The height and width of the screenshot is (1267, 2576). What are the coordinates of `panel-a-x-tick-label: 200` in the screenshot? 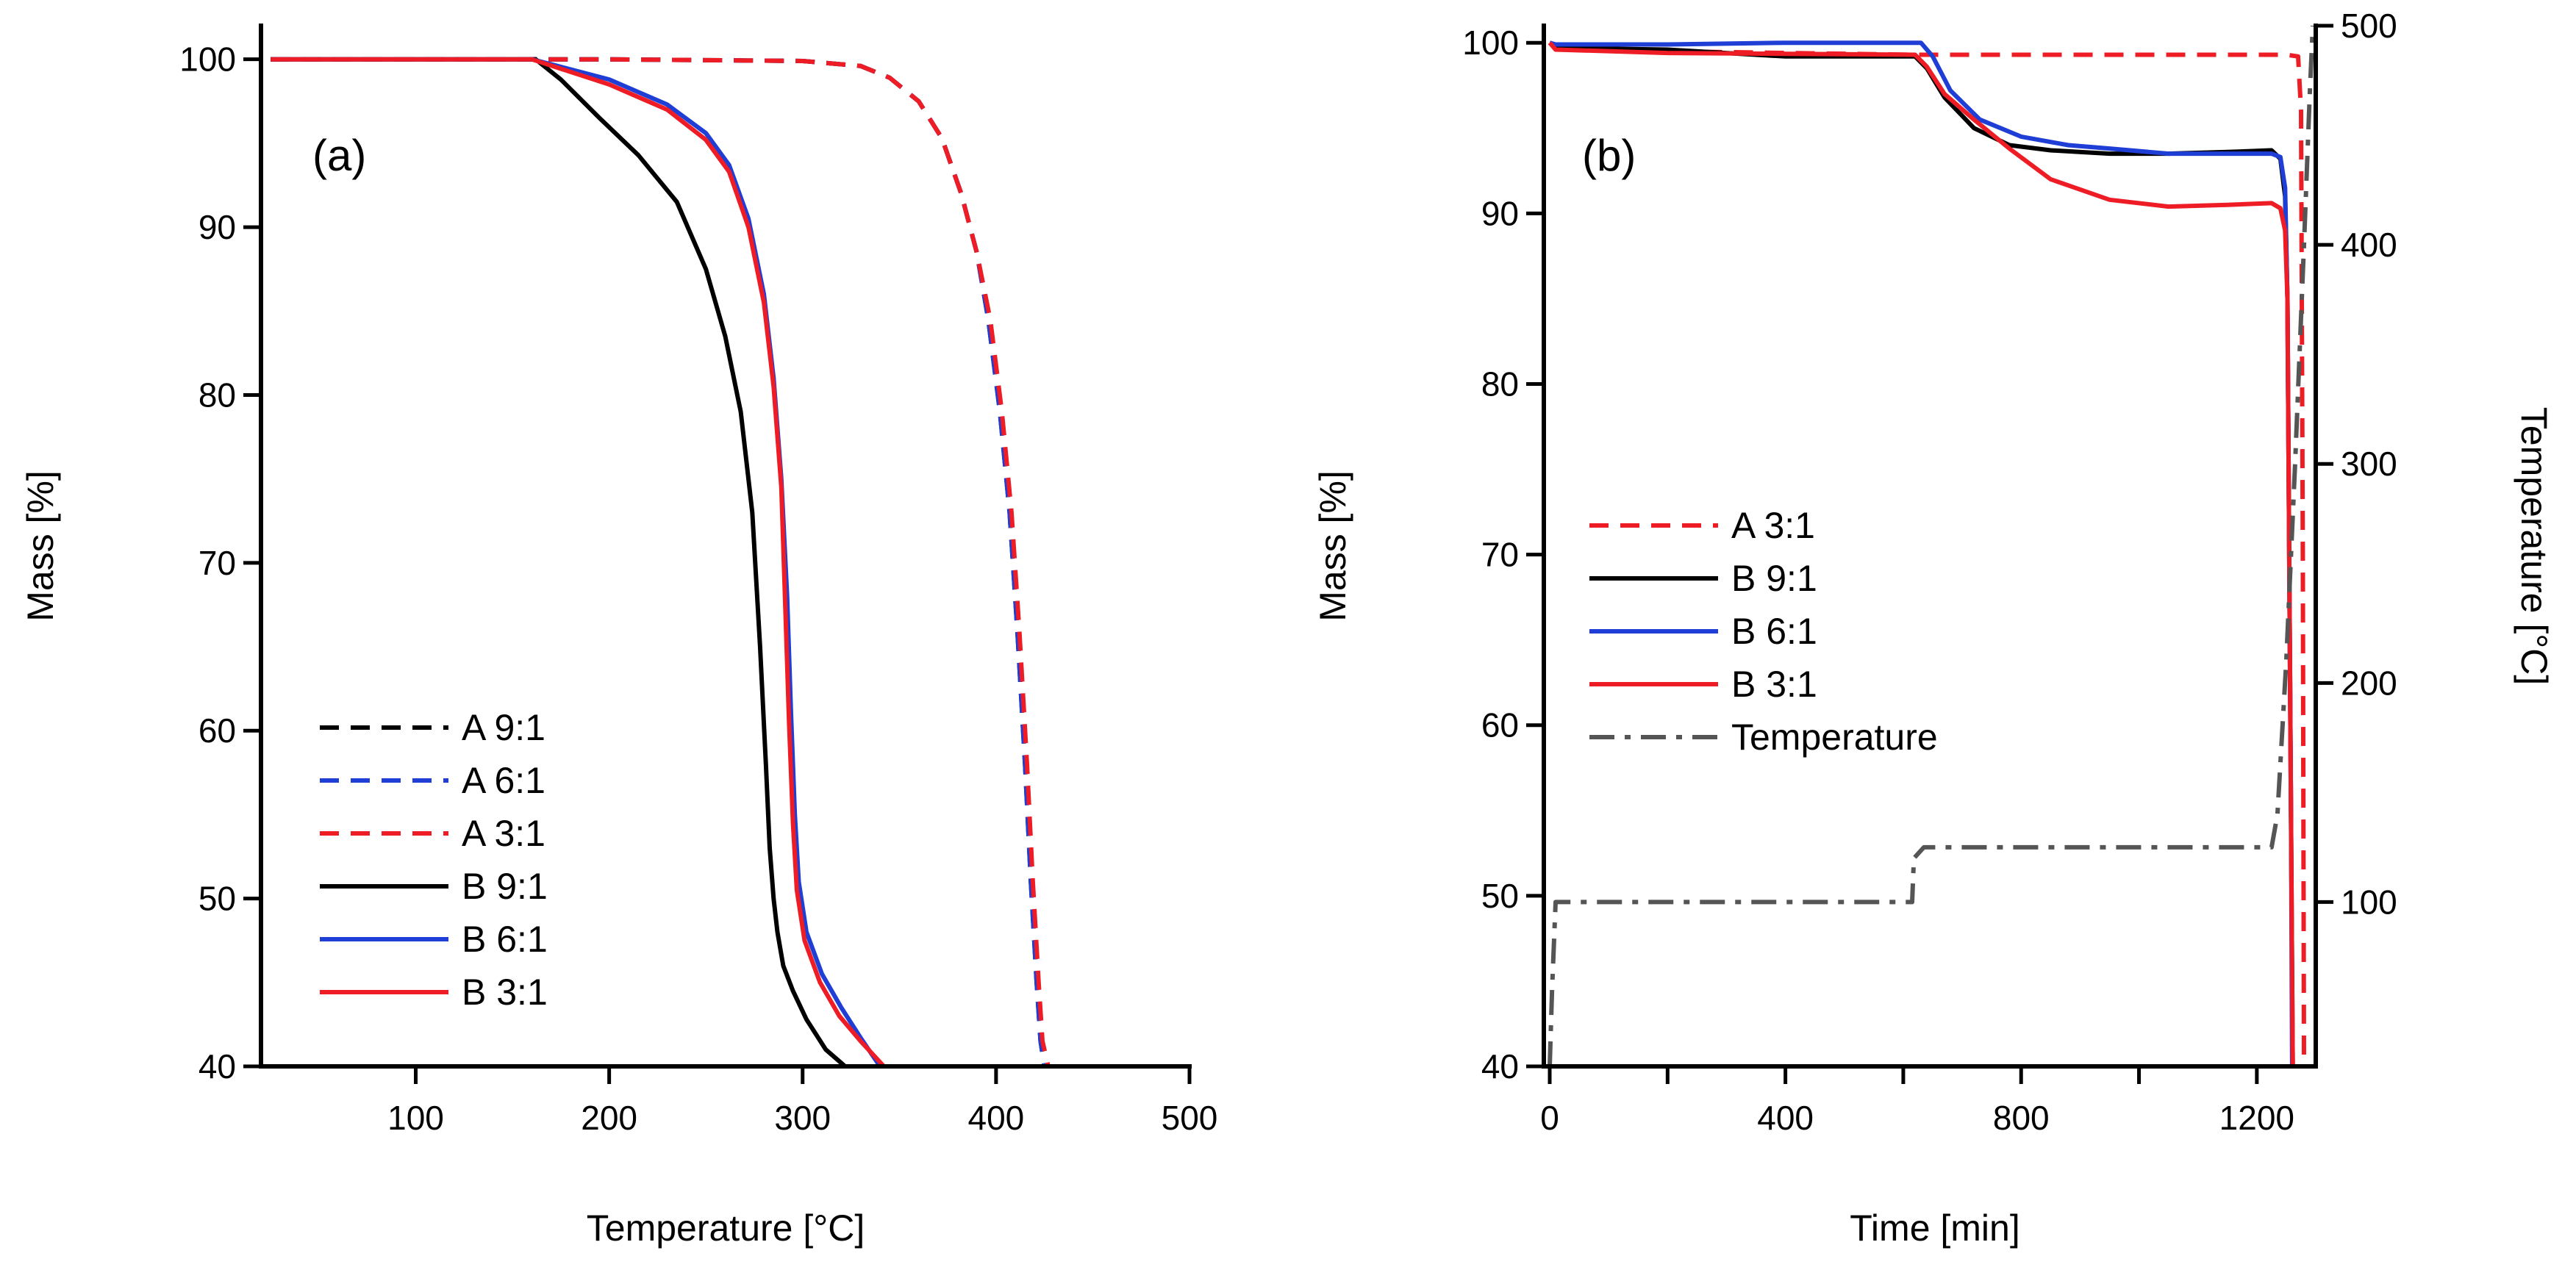 It's located at (609, 1118).